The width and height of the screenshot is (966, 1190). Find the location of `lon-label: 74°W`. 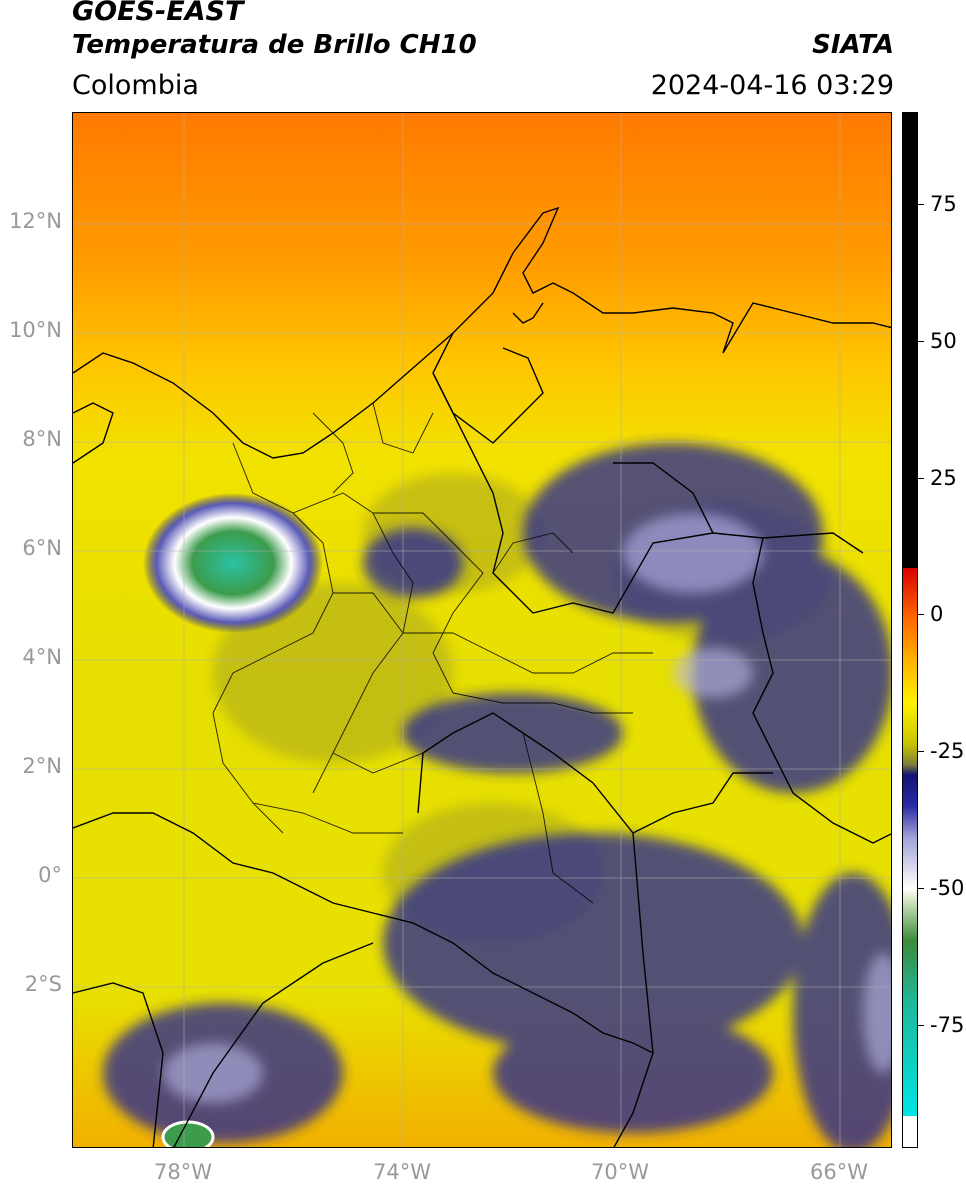

lon-label: 74°W is located at coordinates (402, 1172).